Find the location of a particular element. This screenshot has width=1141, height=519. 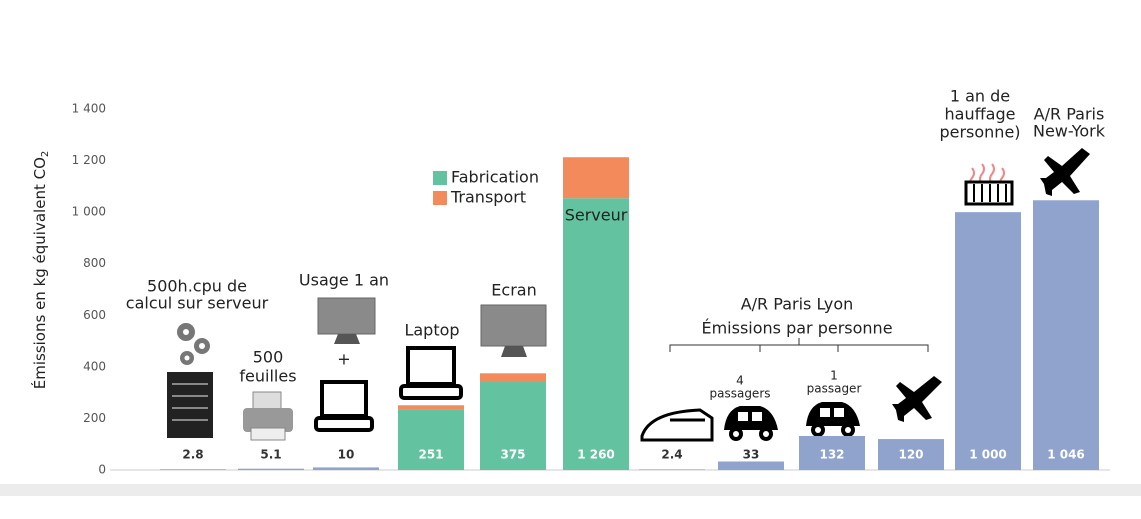

y-tick-label: 0 is located at coordinates (102, 470).